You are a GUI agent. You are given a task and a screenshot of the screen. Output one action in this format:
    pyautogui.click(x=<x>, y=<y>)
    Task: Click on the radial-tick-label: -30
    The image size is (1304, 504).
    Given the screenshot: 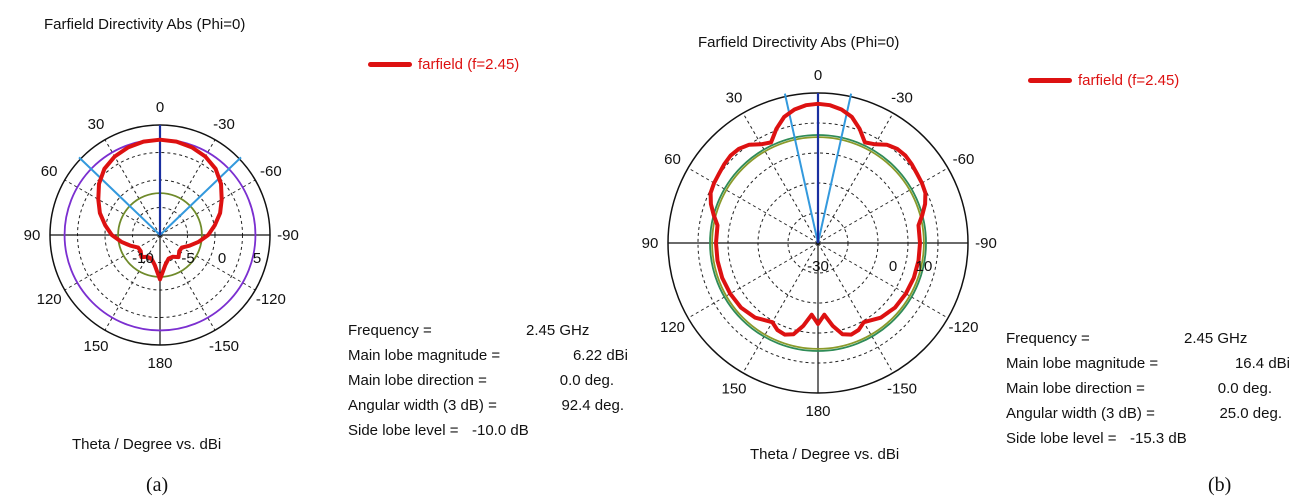 What is the action you would take?
    pyautogui.click(x=818, y=266)
    